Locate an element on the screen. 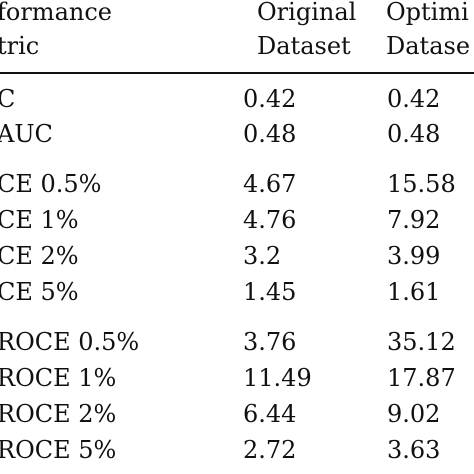  original-value: 0.48 is located at coordinates (270, 134).